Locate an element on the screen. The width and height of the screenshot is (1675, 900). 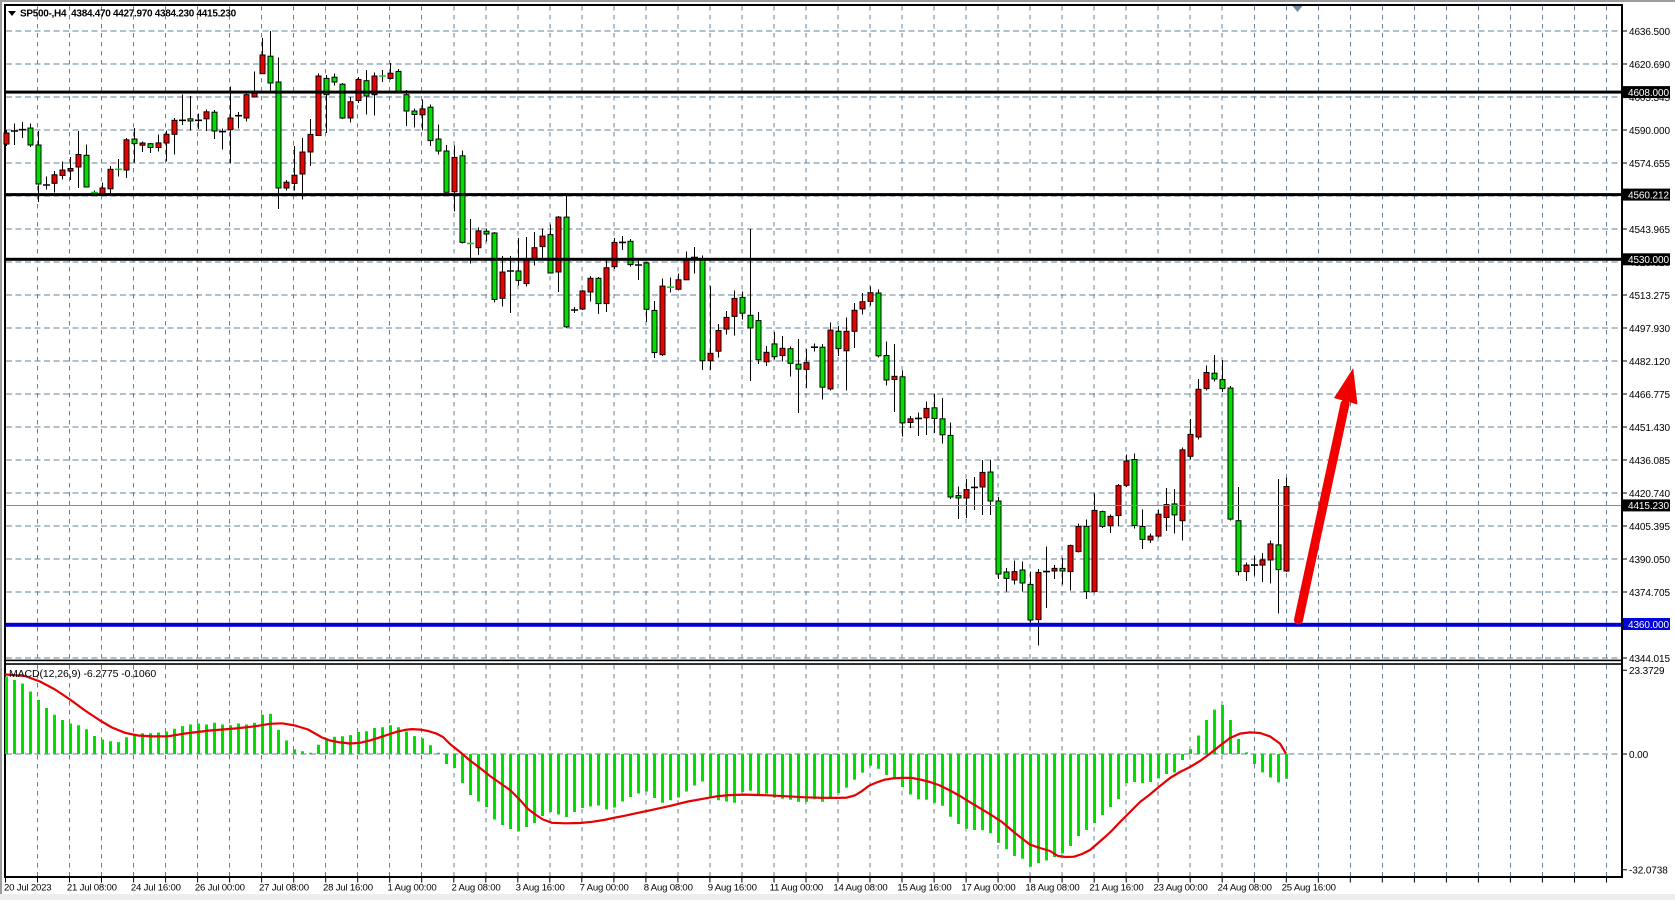
svg-text: 24 Aug 08:00 is located at coordinates (1245, 888).